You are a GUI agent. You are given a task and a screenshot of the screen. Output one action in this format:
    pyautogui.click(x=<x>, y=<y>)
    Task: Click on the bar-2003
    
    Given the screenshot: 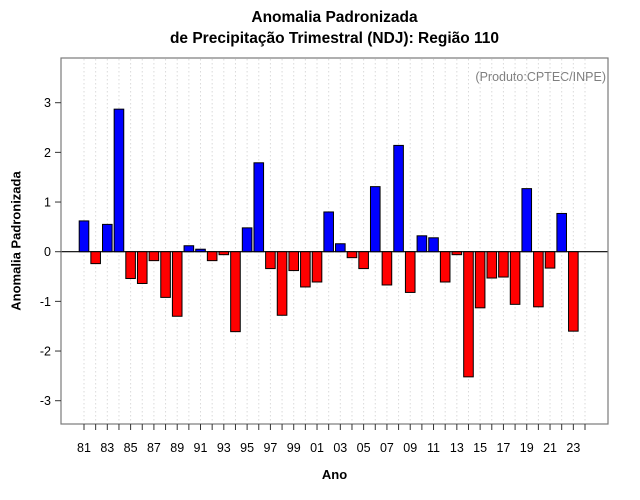 What is the action you would take?
    pyautogui.click(x=340, y=248)
    